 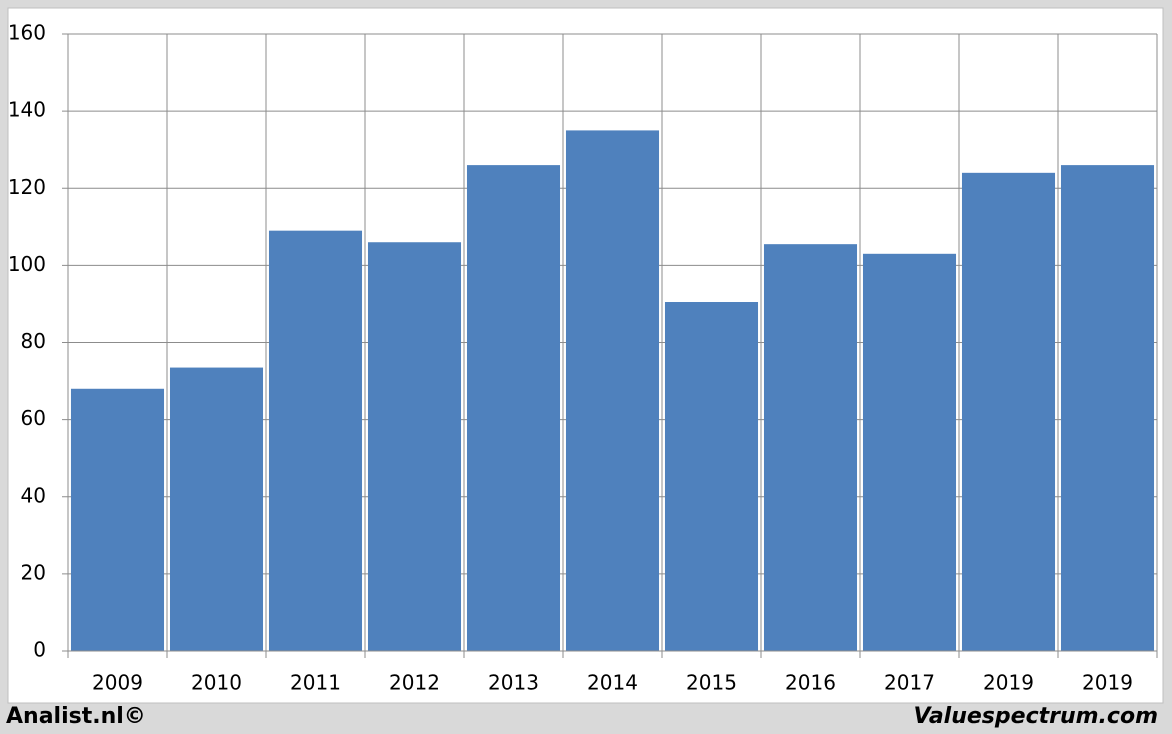 What do you see at coordinates (39, 650) in the screenshot?
I see `y-tick-label: 0` at bounding box center [39, 650].